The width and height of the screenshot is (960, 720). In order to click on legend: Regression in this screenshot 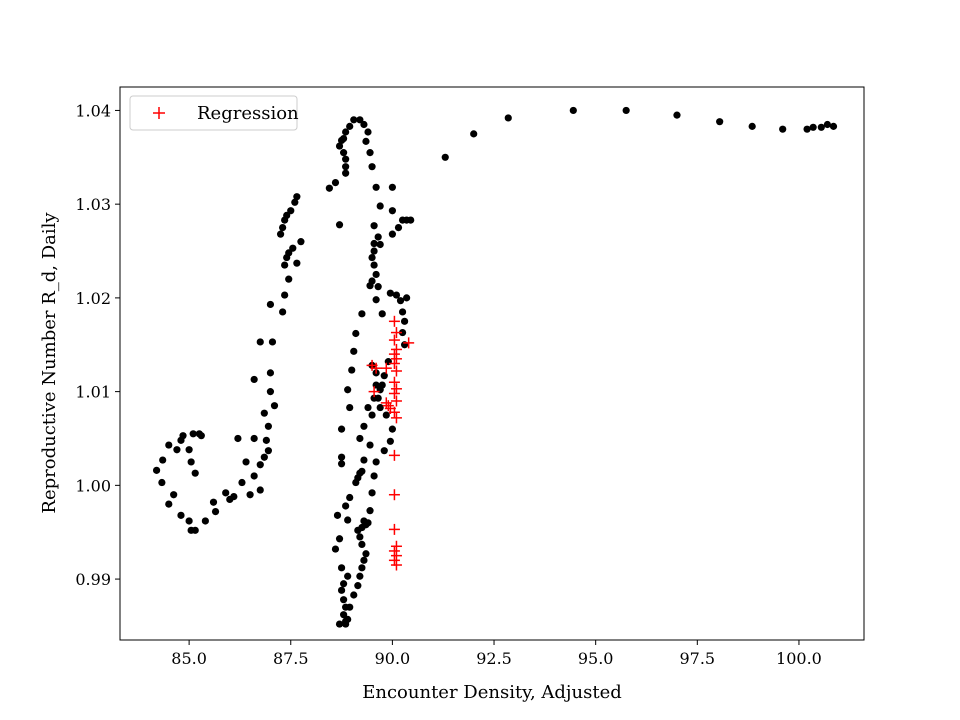, I will do `click(214, 113)`.